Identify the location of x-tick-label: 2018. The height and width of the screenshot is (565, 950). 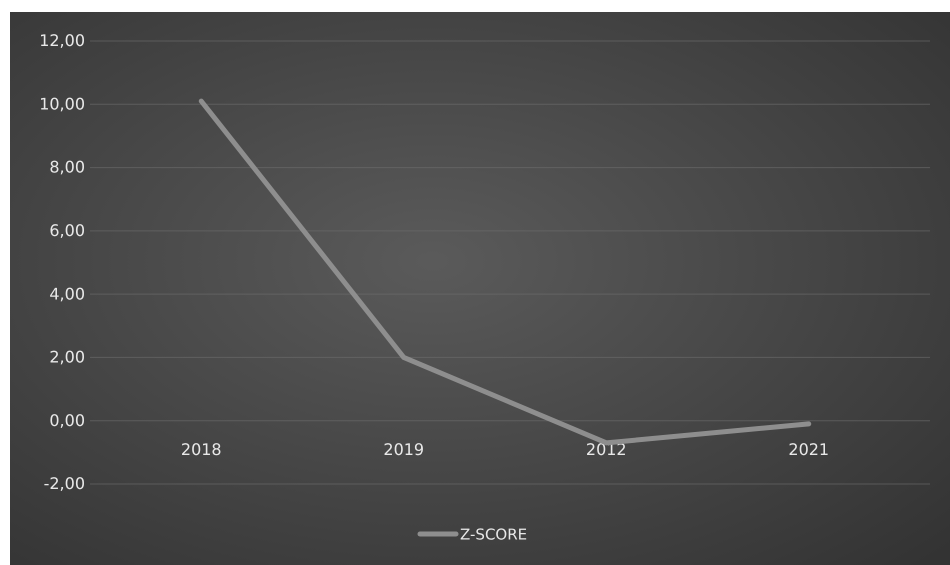
(201, 450).